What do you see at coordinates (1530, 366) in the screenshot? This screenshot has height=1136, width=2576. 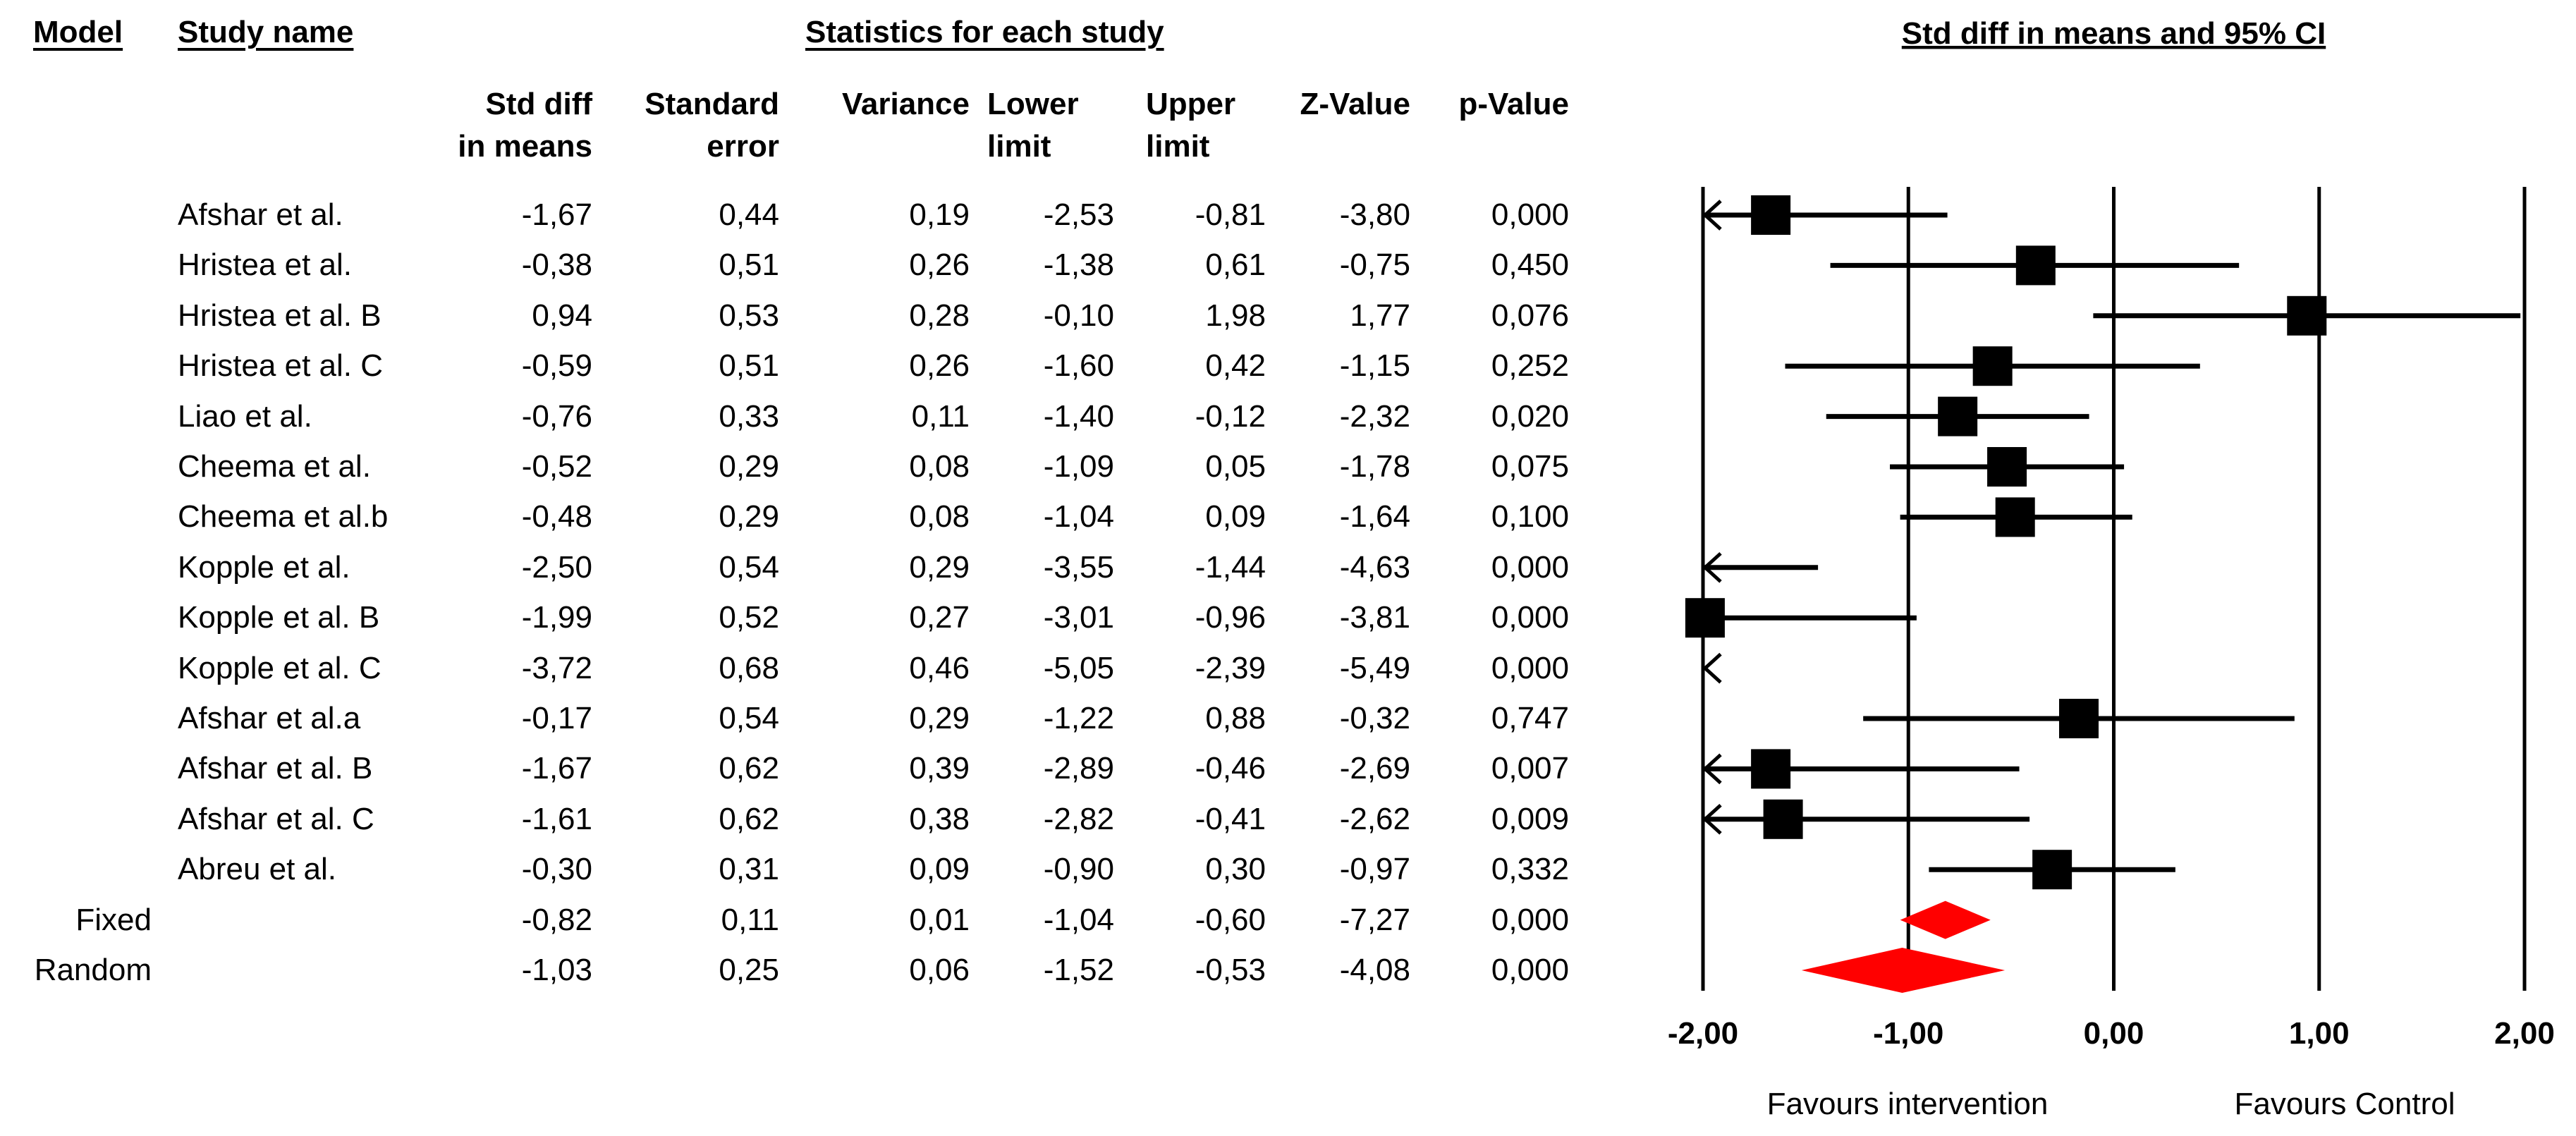 I see `value-cell: 0,252` at bounding box center [1530, 366].